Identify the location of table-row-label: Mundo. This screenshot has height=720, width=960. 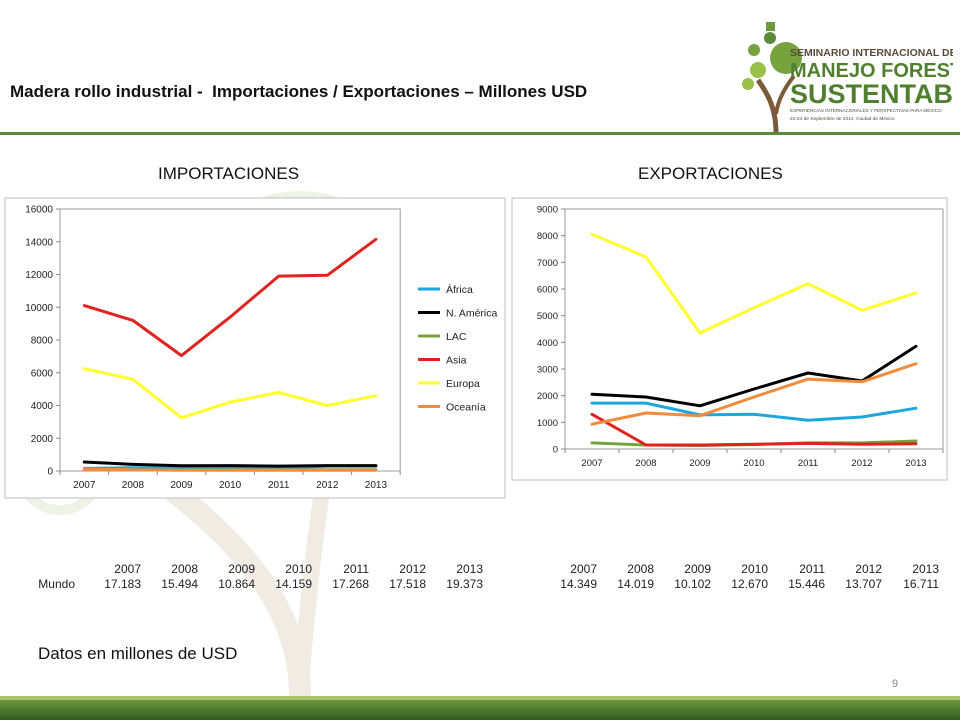
(56, 583).